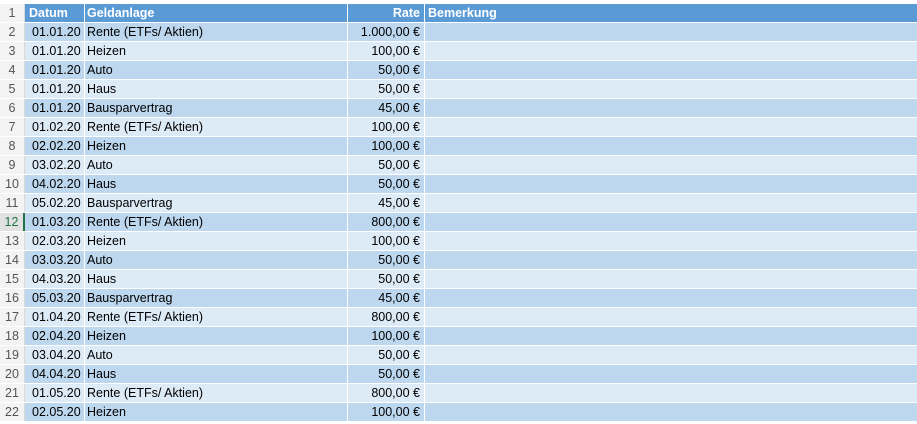  Describe the element at coordinates (55, 336) in the screenshot. I see `cell-datum: 02.04.20` at that location.